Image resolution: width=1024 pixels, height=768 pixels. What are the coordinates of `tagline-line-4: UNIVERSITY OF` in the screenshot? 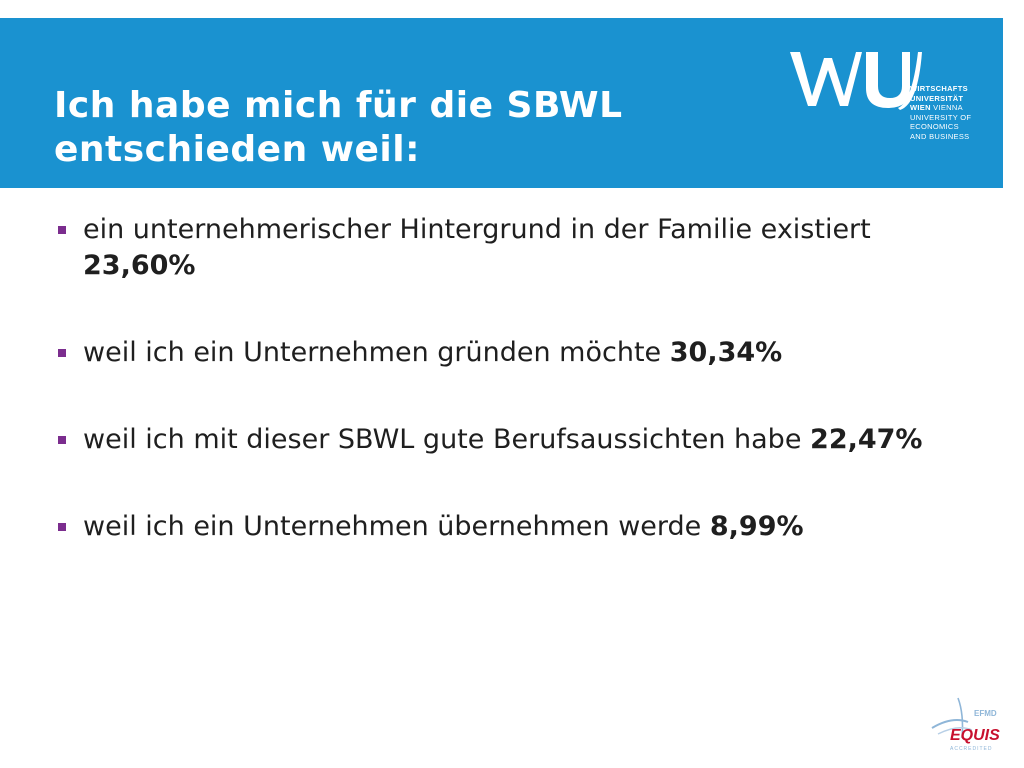 It's located at (941, 117).